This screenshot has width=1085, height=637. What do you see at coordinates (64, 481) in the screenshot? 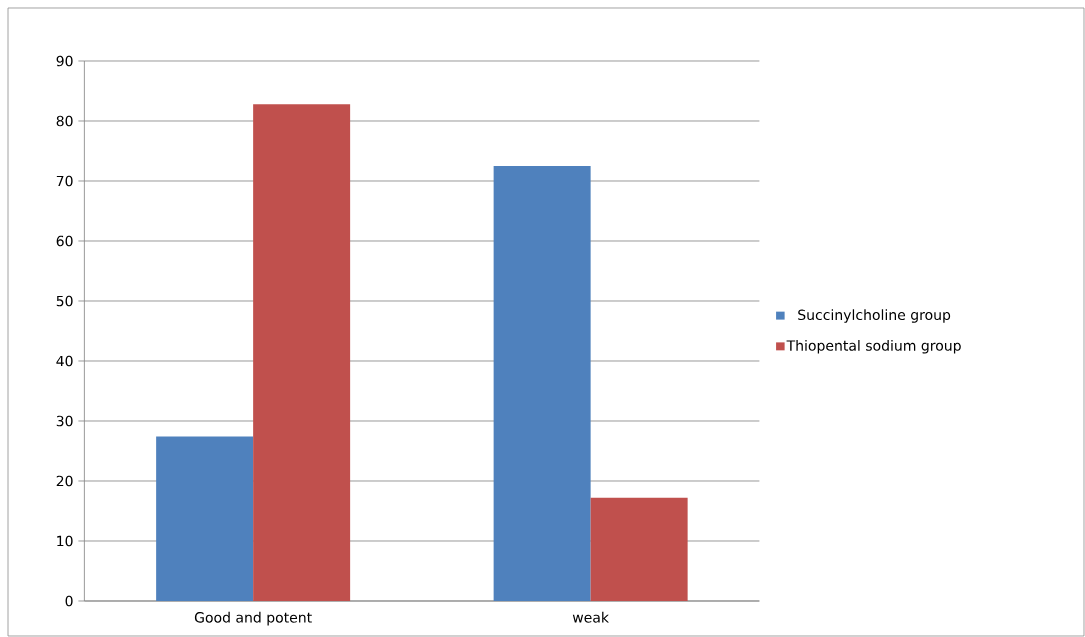
I see `y-tick-label: 20` at bounding box center [64, 481].